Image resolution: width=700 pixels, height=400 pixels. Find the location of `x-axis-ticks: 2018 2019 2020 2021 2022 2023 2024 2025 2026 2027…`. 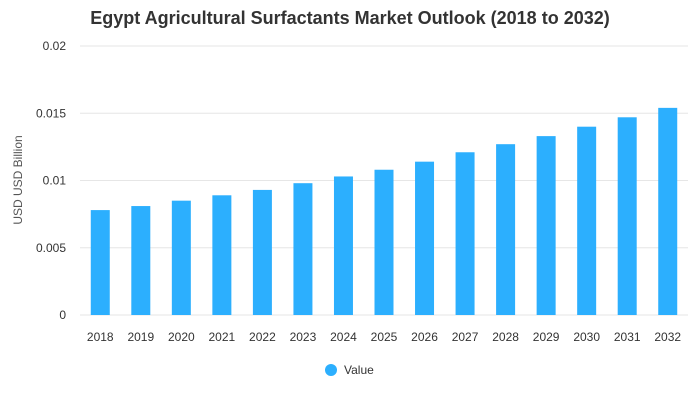

x-axis-ticks: 2018 2019 2020 2021 2022 2023 2024 2025 2026 2027… is located at coordinates (384, 337).